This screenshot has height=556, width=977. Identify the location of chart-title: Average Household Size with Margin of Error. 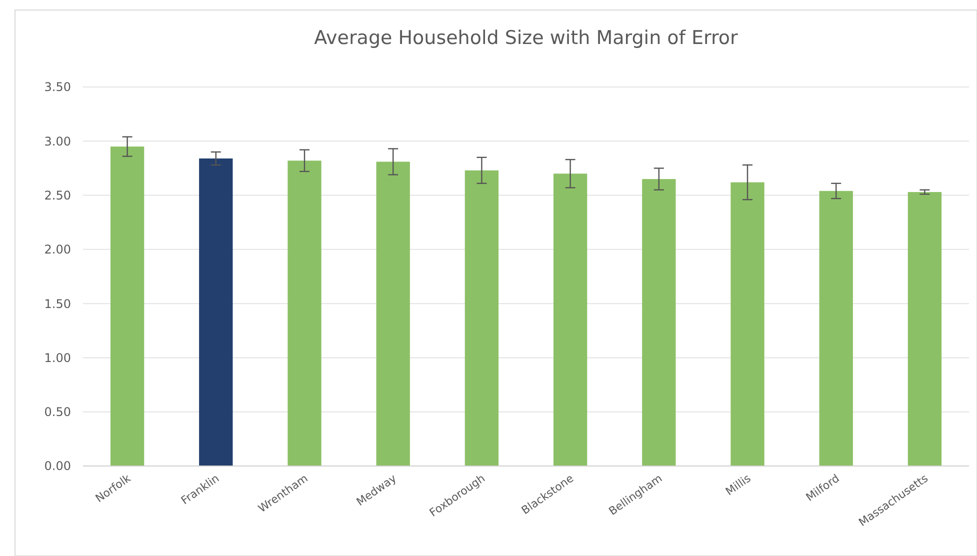
(526, 38).